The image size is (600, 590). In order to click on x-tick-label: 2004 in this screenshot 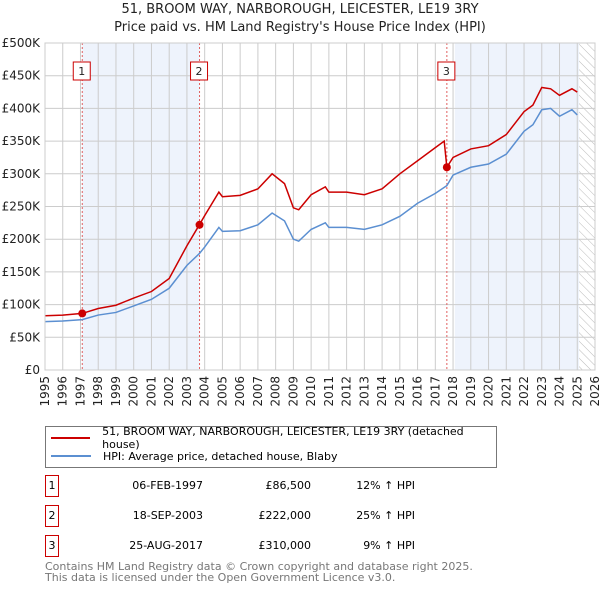, I will do `click(205, 391)`.